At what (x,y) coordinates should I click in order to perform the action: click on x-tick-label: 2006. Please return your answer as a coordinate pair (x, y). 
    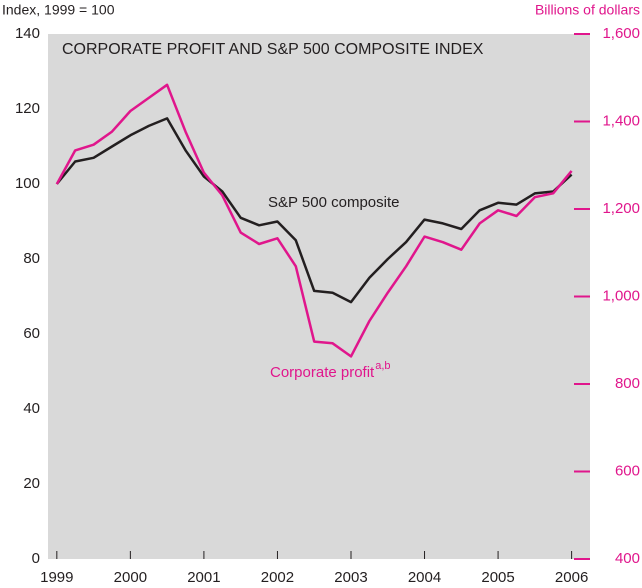
    Looking at the image, I should click on (571, 577).